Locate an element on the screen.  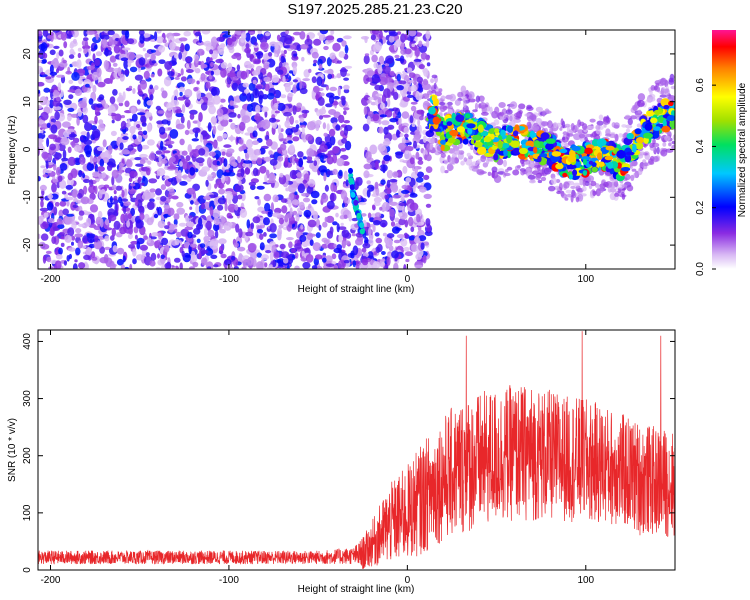
spectrogram-y-tick-label: 0 is located at coordinates (27, 149).